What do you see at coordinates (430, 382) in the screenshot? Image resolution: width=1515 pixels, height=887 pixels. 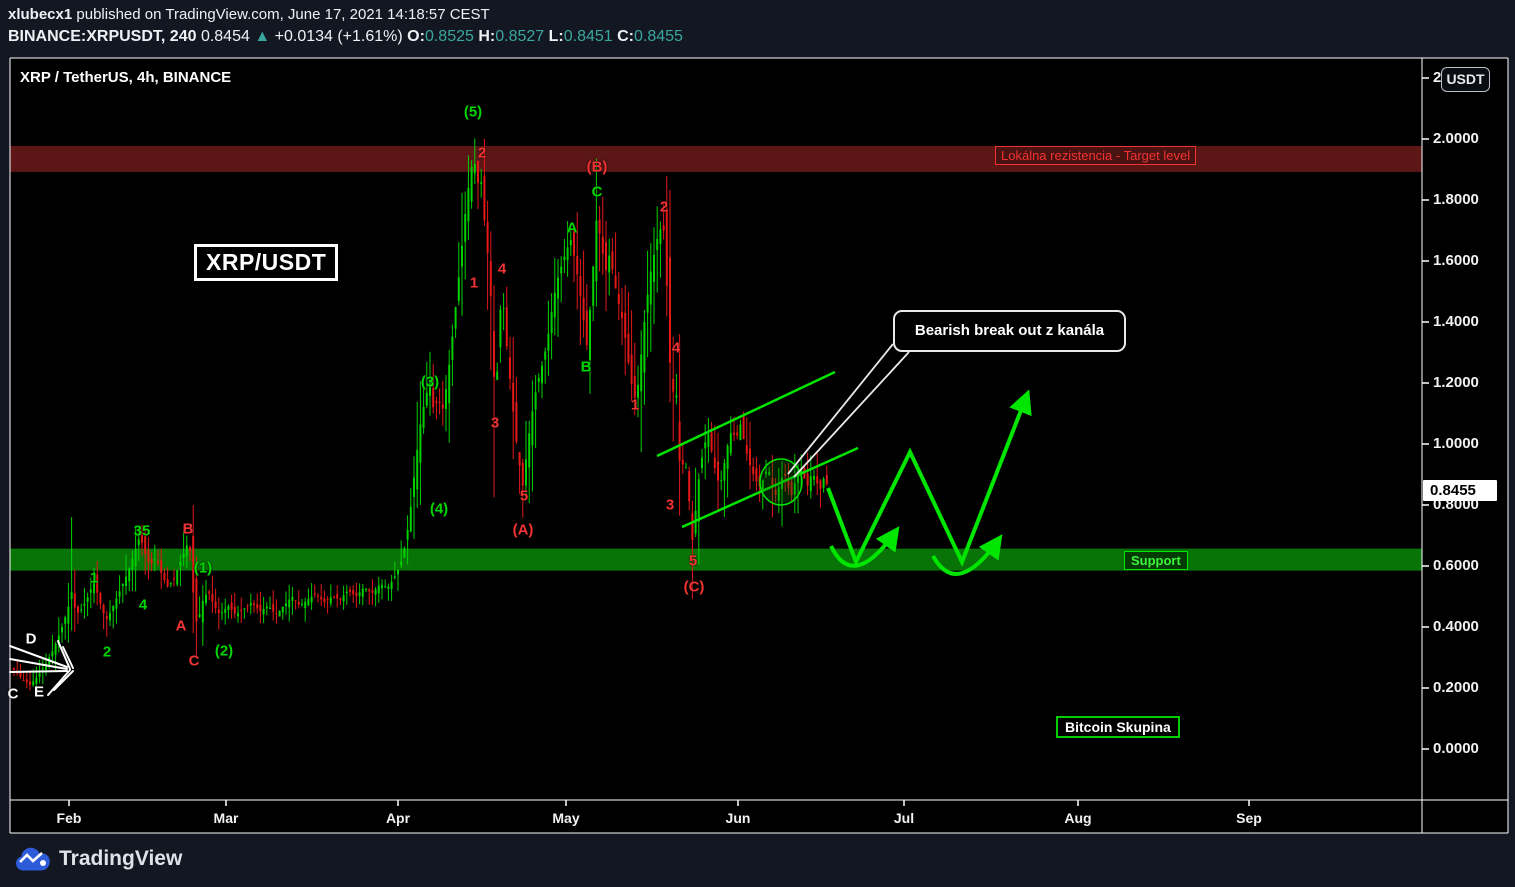 I see `wave-label: (3)` at bounding box center [430, 382].